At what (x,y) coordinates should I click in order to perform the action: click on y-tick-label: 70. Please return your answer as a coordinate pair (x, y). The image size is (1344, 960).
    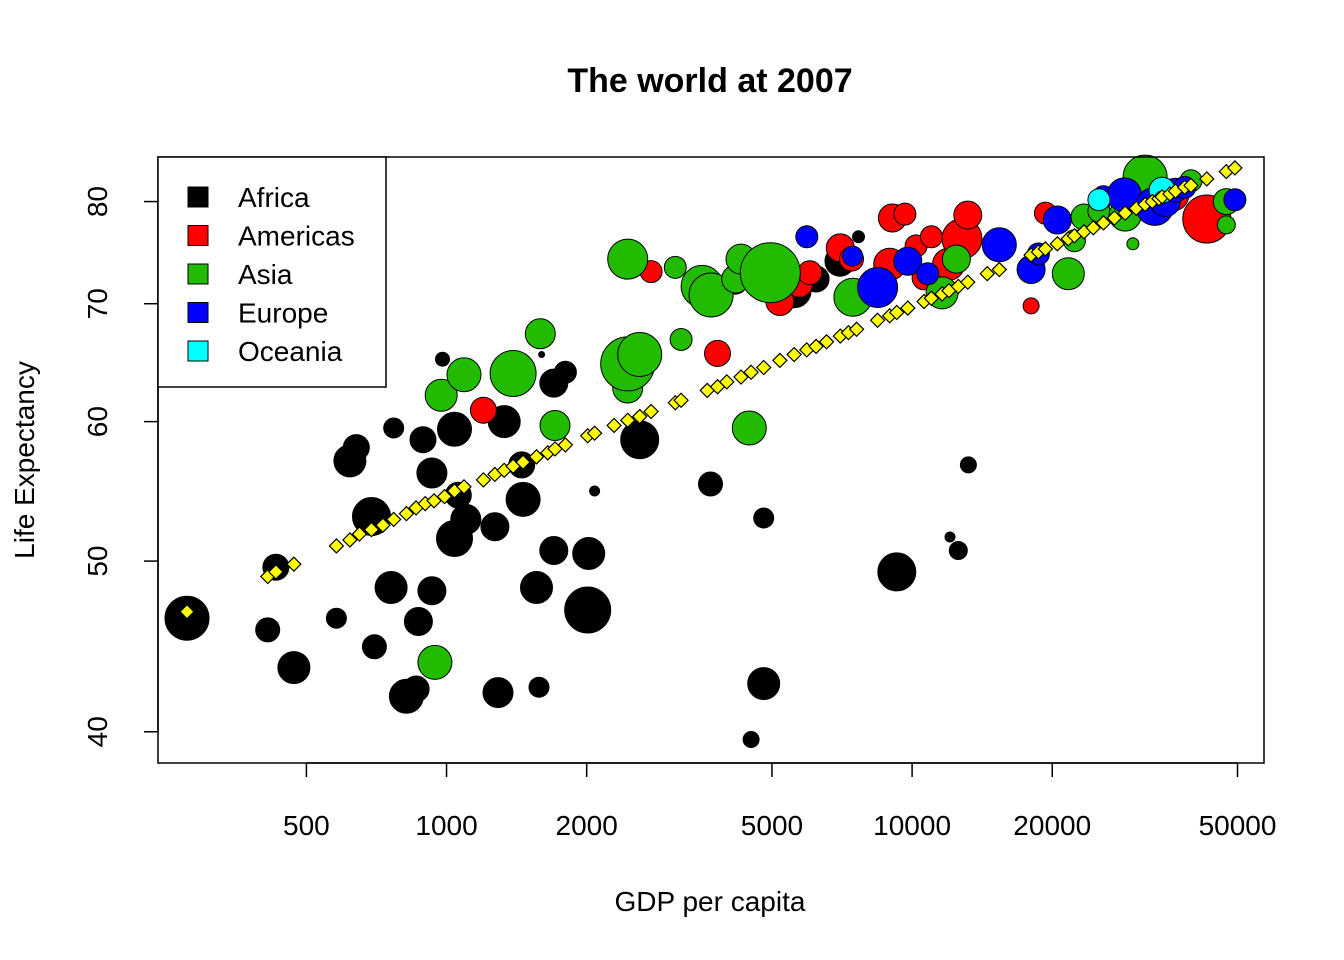
    Looking at the image, I should click on (97, 303).